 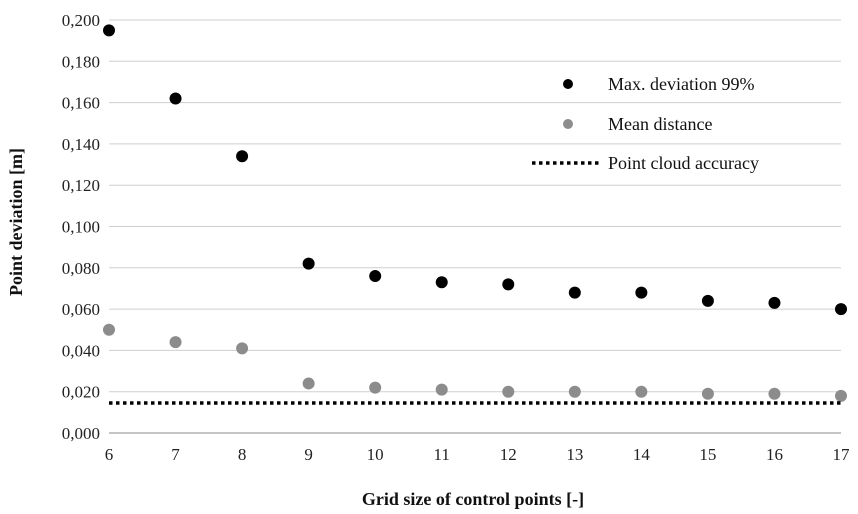 I want to click on x-tick-label: 15, so click(x=707, y=454).